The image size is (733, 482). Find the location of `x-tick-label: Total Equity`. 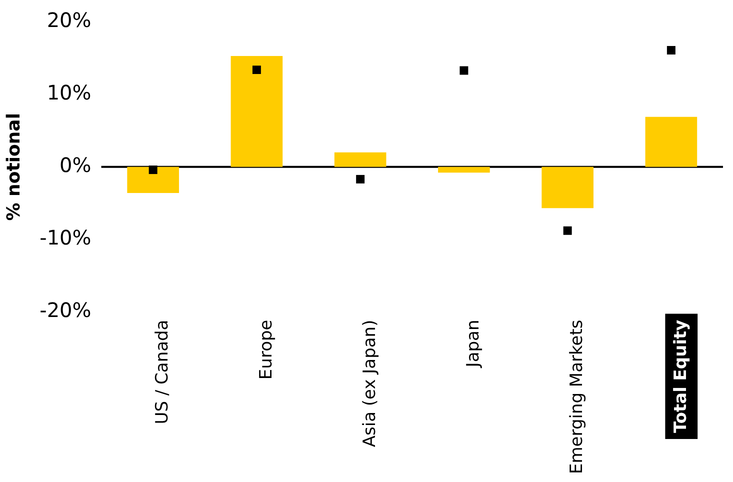

x-tick-label: Total Equity is located at coordinates (680, 377).